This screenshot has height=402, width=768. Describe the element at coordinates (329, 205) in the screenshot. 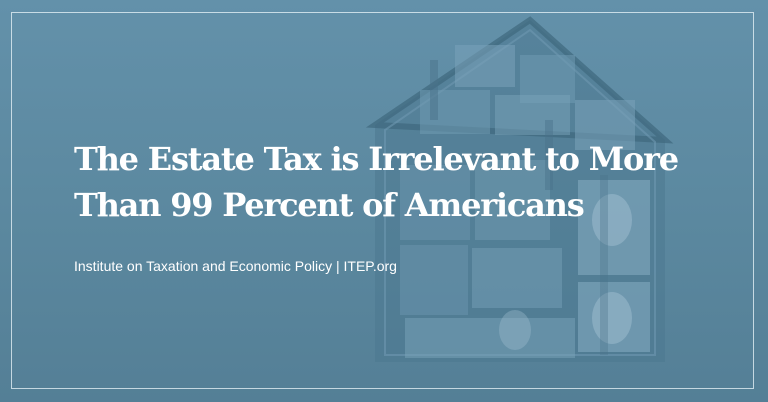

I see `headline-line-2: Than 99 Percent of Americans` at that location.